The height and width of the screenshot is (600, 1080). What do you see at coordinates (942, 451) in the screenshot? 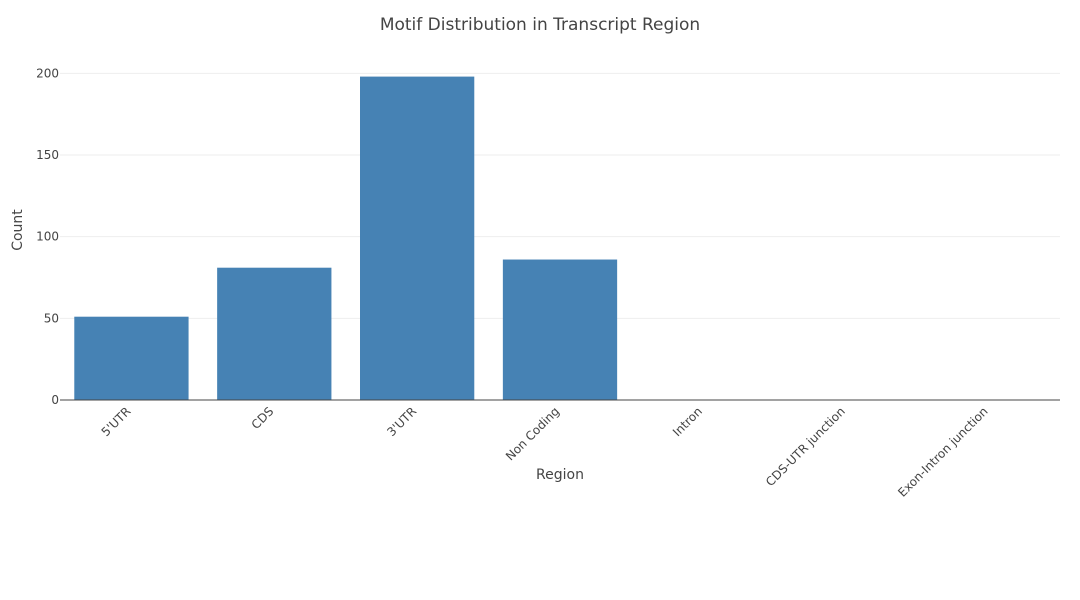
I see `x-tick-label: Exon-Intron junction` at bounding box center [942, 451].